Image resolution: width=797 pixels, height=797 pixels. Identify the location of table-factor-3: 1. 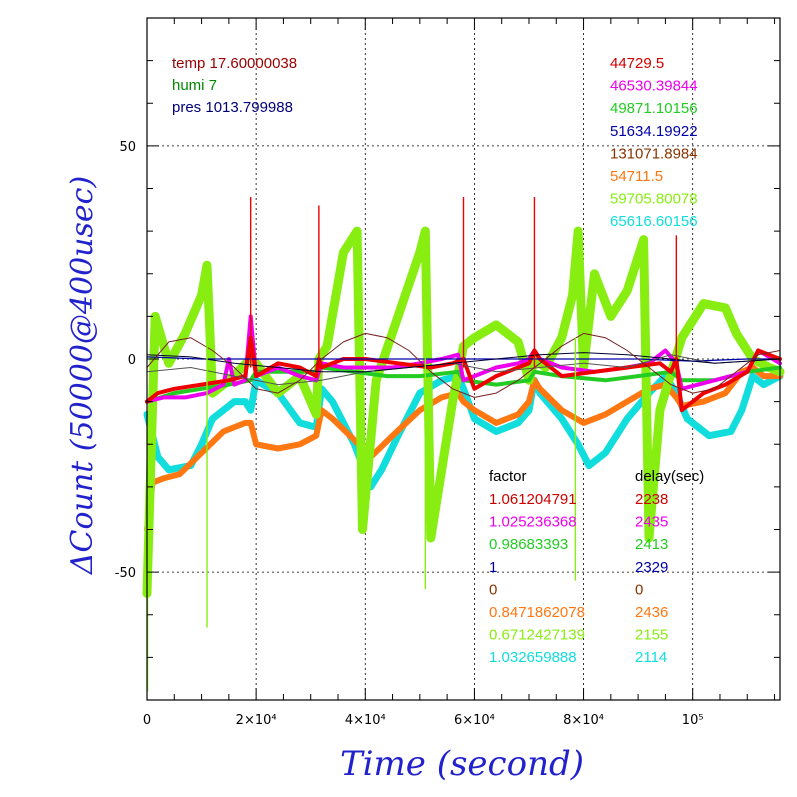
(493, 567).